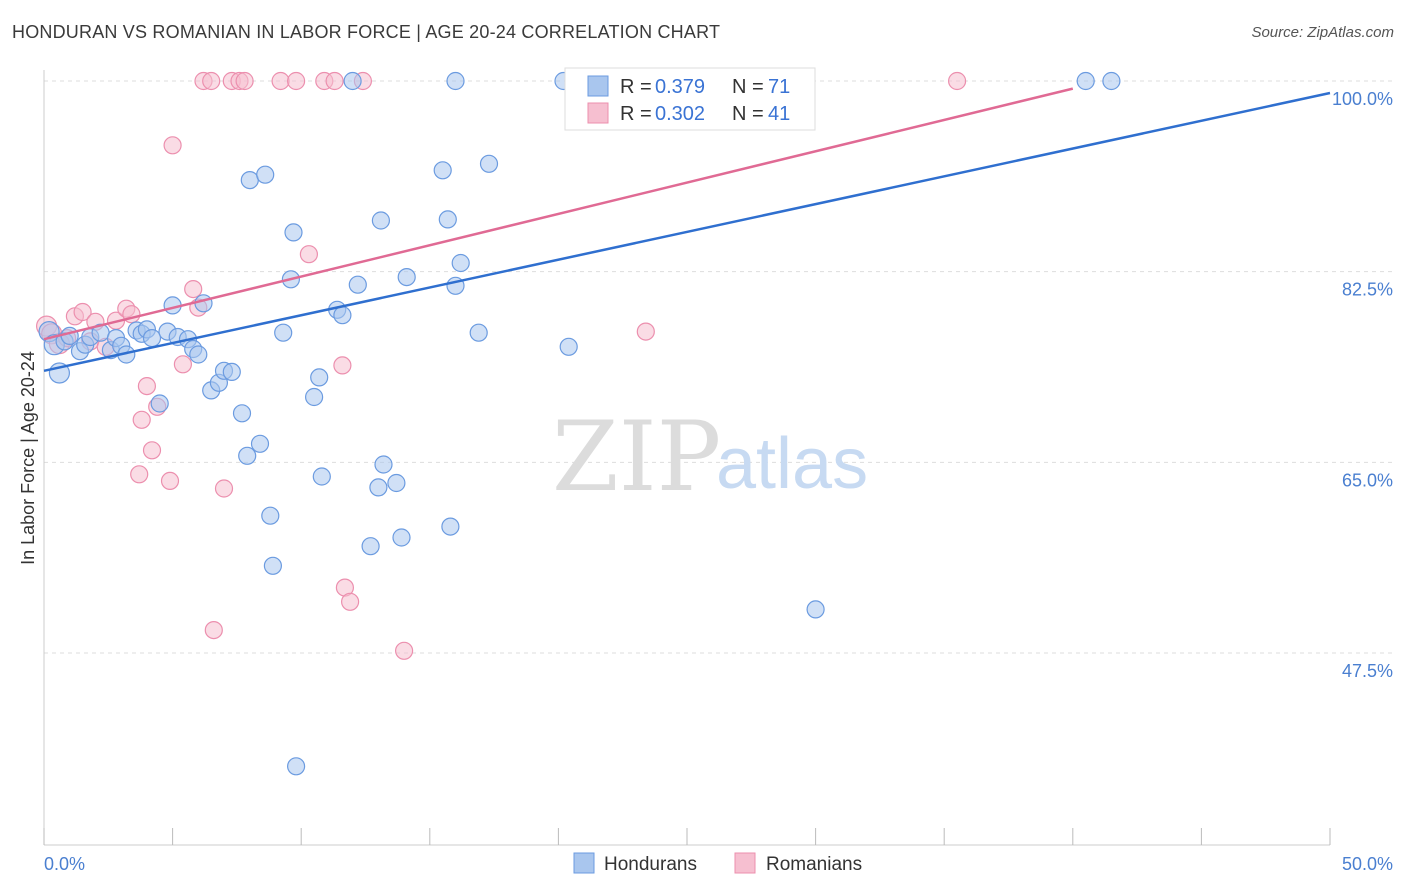  I want to click on legend-swatch-romanians, so click(598, 113).